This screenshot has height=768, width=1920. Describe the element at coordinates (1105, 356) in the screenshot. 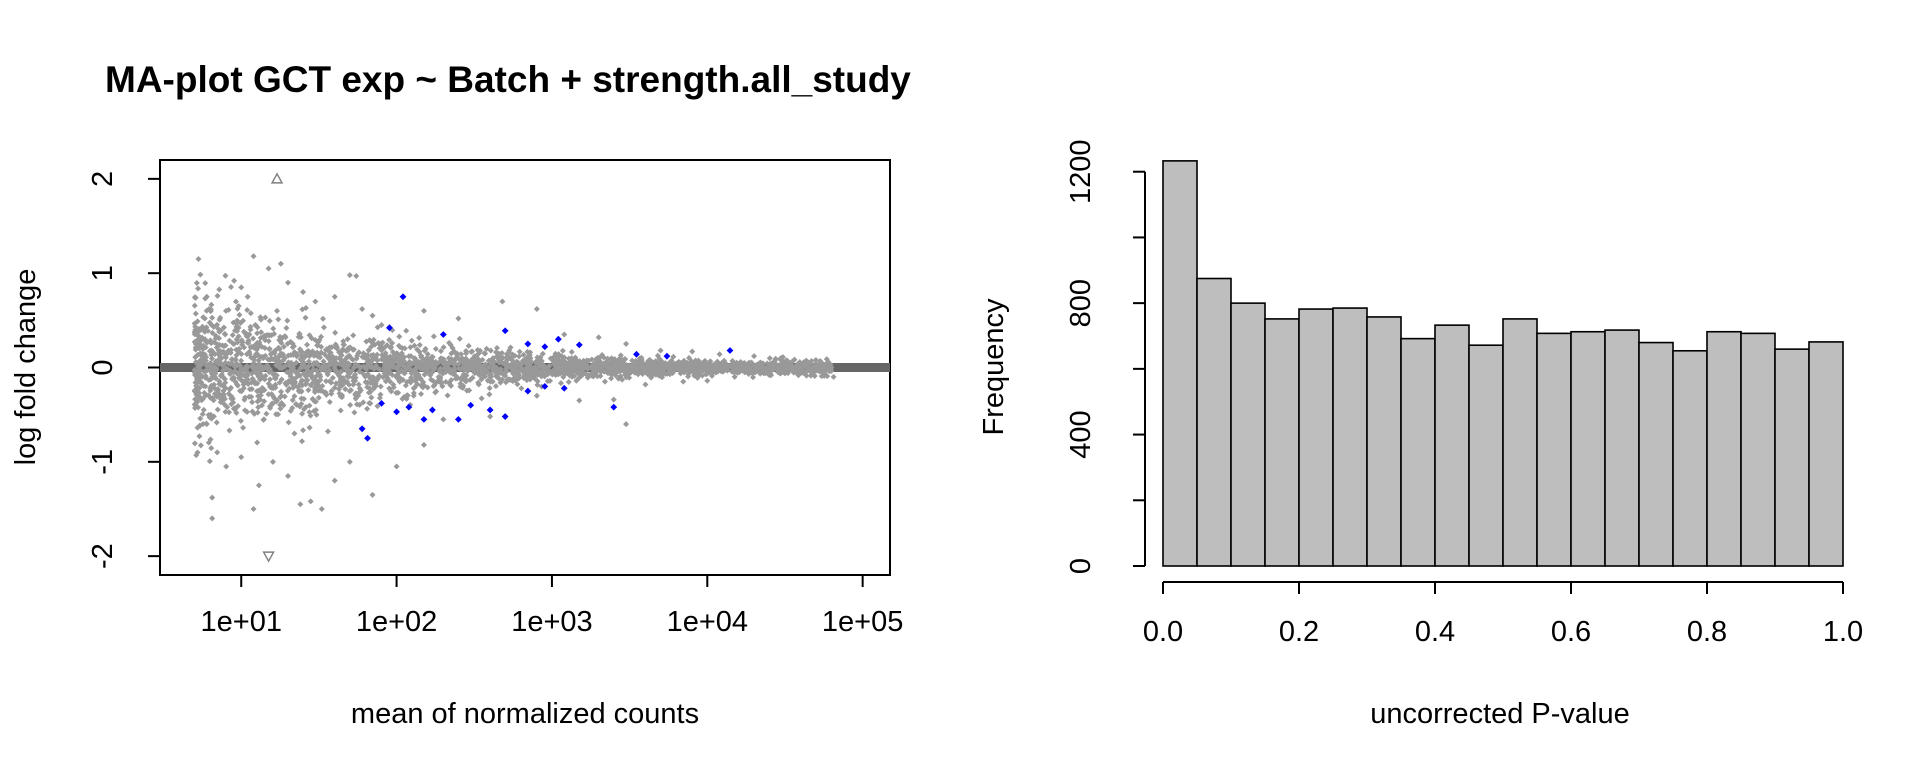

I see `histogram-y-axis: 0 400 800 1200` at that location.